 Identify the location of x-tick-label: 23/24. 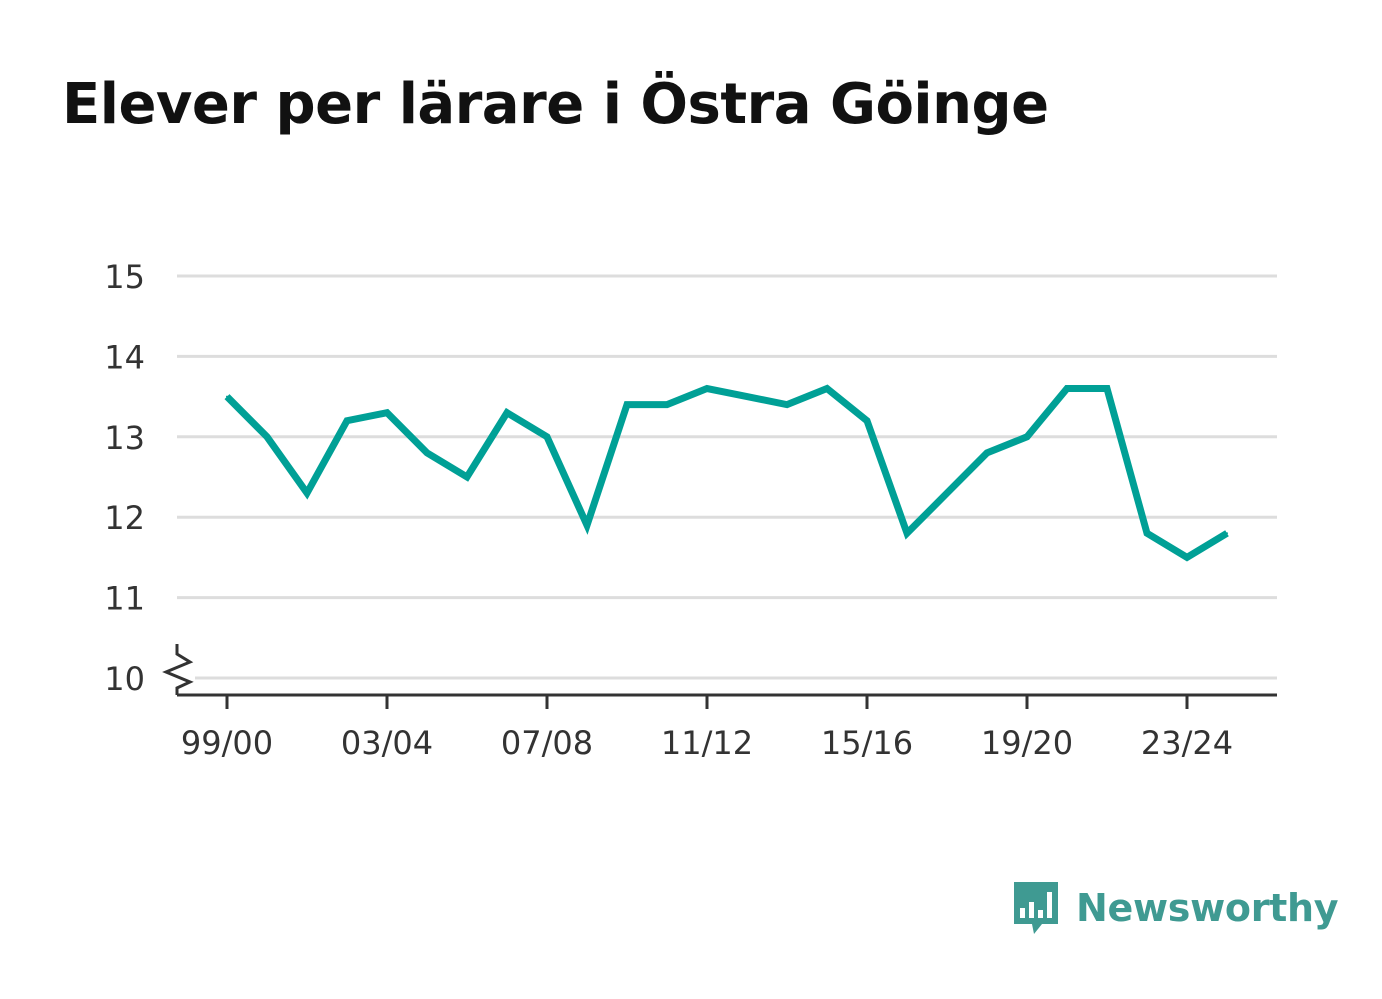
(1187, 743).